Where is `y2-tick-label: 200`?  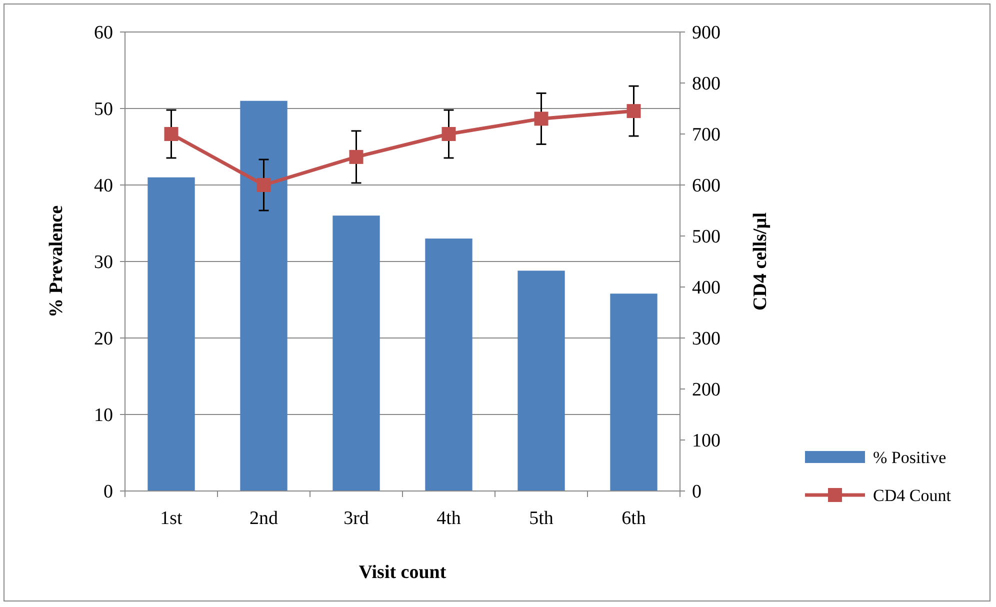 y2-tick-label: 200 is located at coordinates (706, 390).